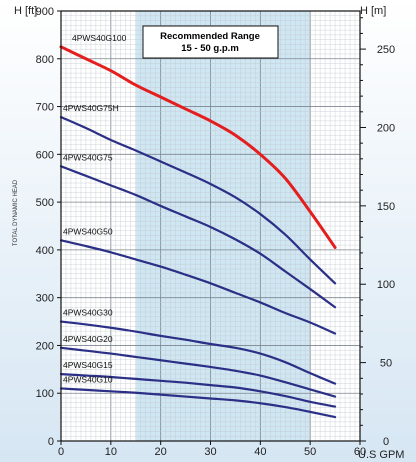 The height and width of the screenshot is (462, 416). Describe the element at coordinates (260, 452) in the screenshot. I see `x-tick-label: 40` at that location.